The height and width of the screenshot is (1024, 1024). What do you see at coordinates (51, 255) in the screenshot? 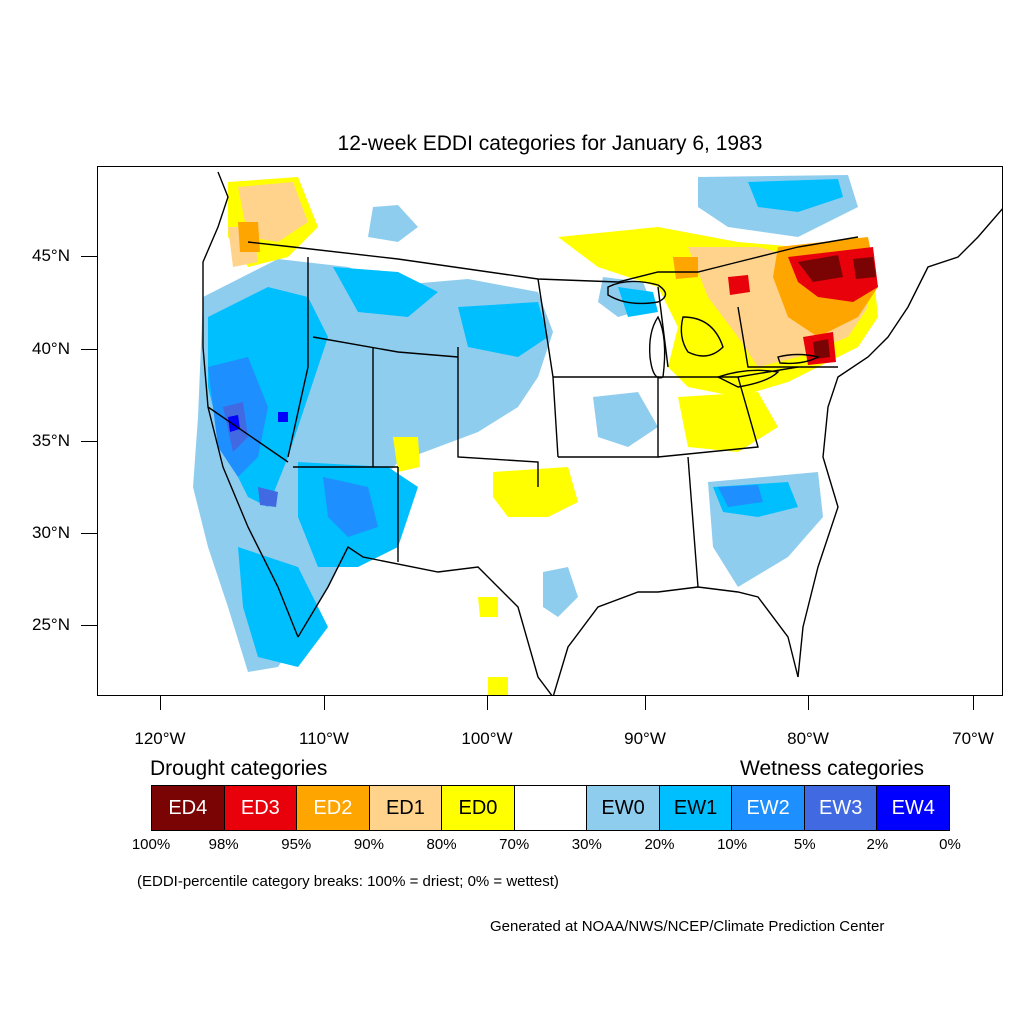
I see `lat-label-45: 45°N` at bounding box center [51, 255].